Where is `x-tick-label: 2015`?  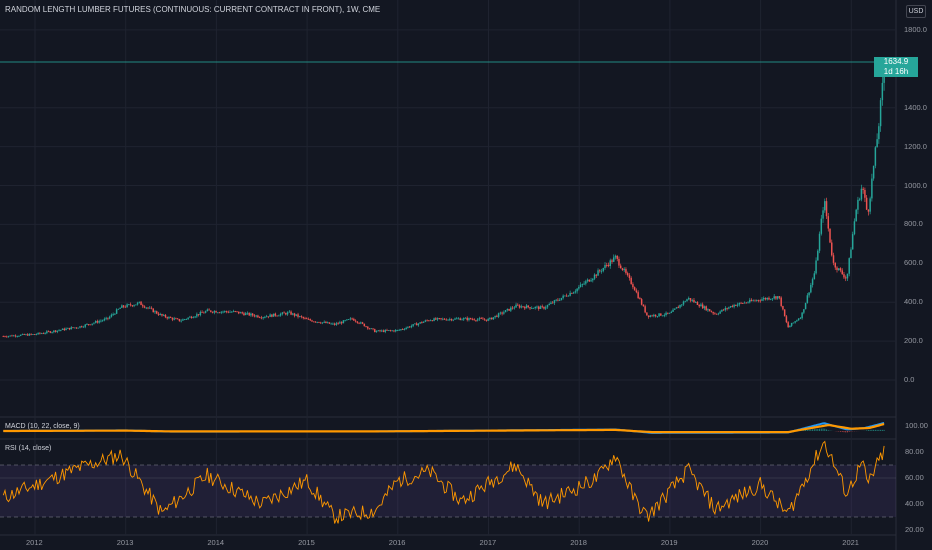 x-tick-label: 2015 is located at coordinates (306, 542).